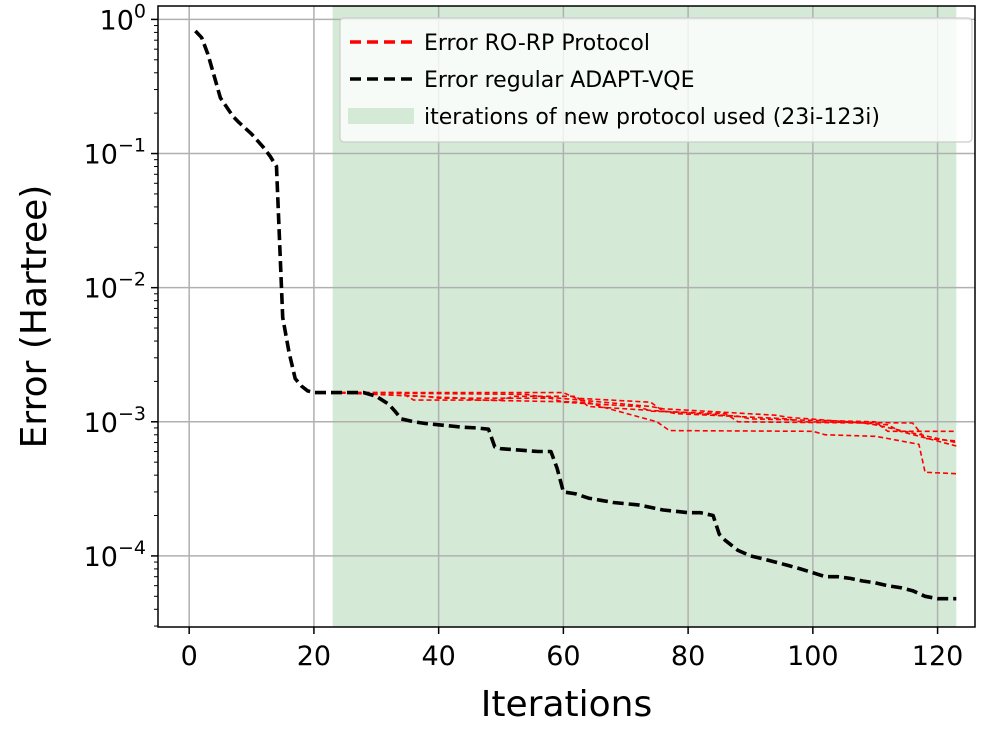 This screenshot has width=996, height=747. Describe the element at coordinates (314, 656) in the screenshot. I see `x-tick-label: 20` at that location.